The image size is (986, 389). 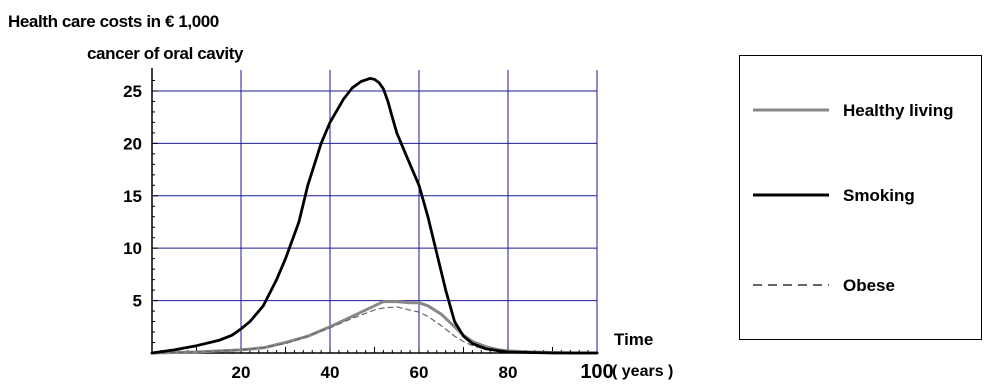 What do you see at coordinates (132, 248) in the screenshot?
I see `y-tick-label-10: 10` at bounding box center [132, 248].